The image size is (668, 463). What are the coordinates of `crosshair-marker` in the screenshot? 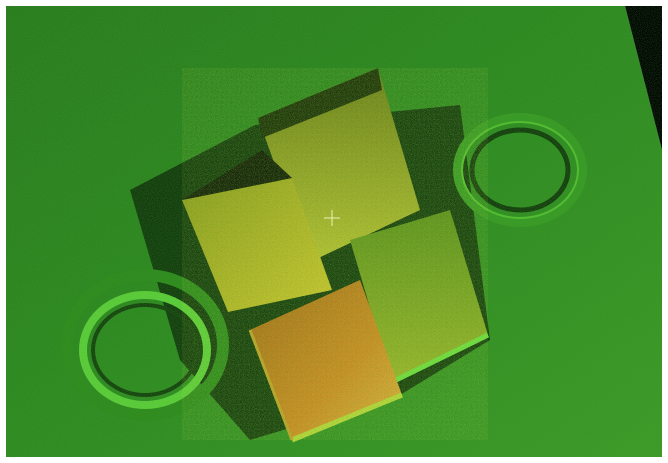 It's located at (332, 218).